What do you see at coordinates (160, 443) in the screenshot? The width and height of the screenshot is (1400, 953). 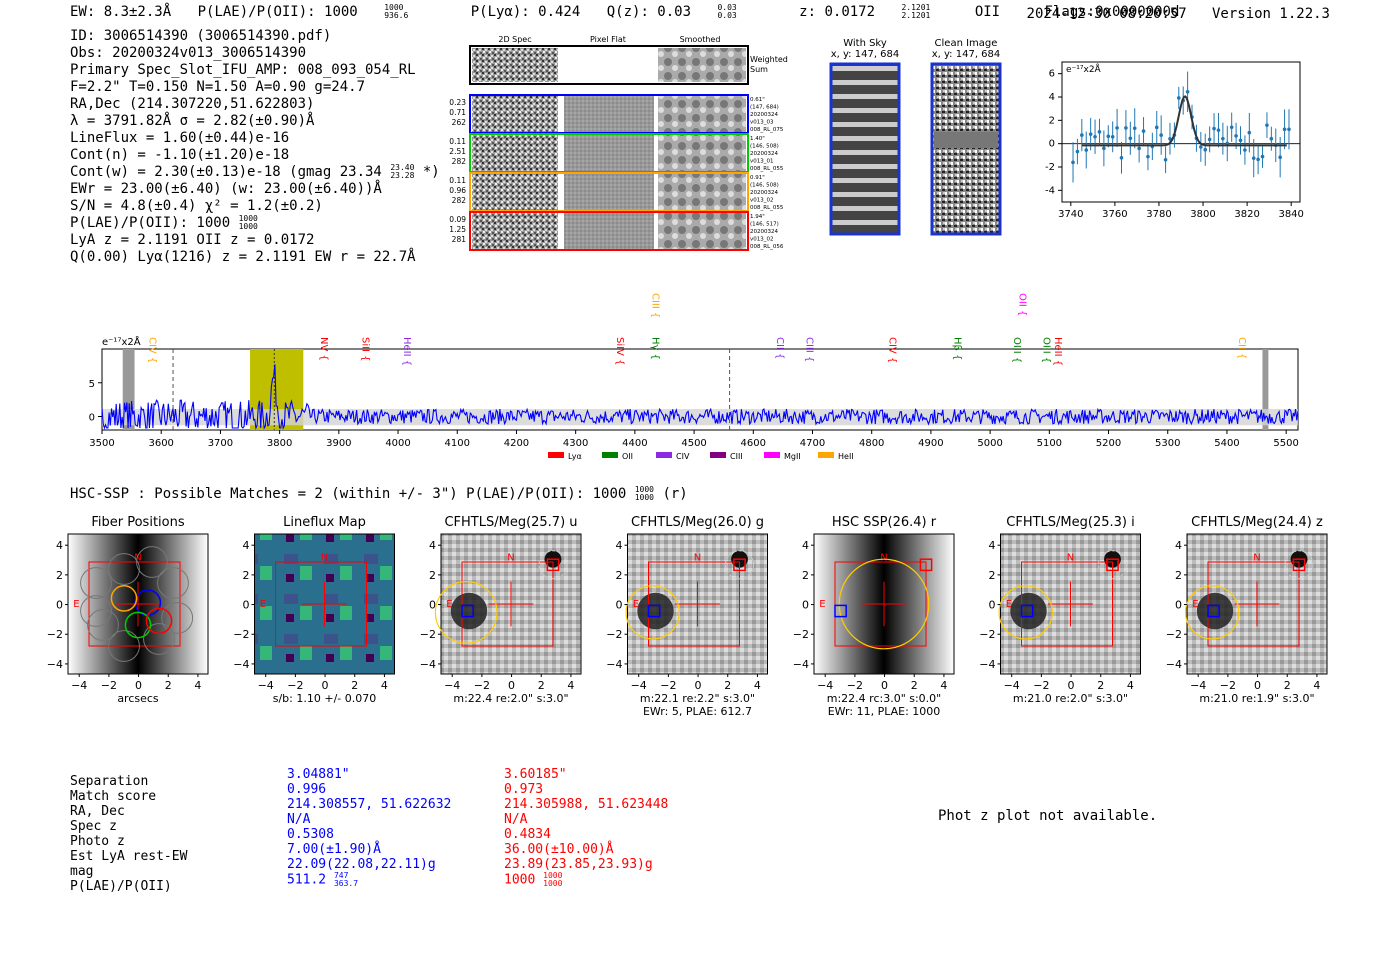 I see `full-xtick-label: 3600` at bounding box center [160, 443].